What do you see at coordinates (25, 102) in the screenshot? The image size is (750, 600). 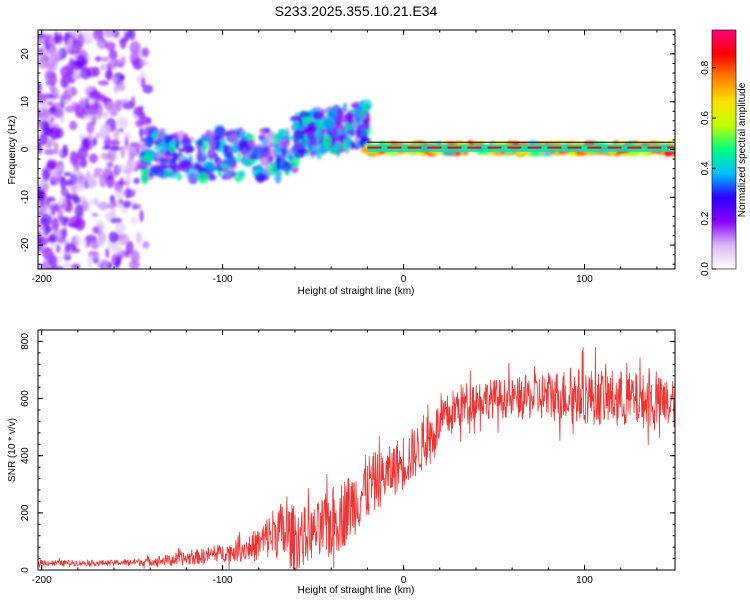 I see `y-tick-label: 10` at bounding box center [25, 102].